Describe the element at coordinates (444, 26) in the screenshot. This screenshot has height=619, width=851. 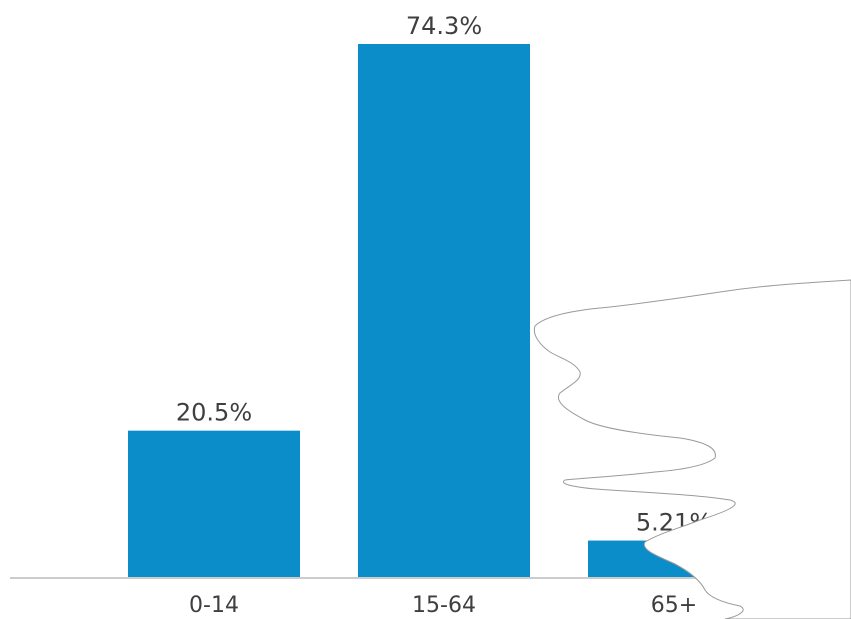
I see `value-label-15-64: 74.3%` at that location.